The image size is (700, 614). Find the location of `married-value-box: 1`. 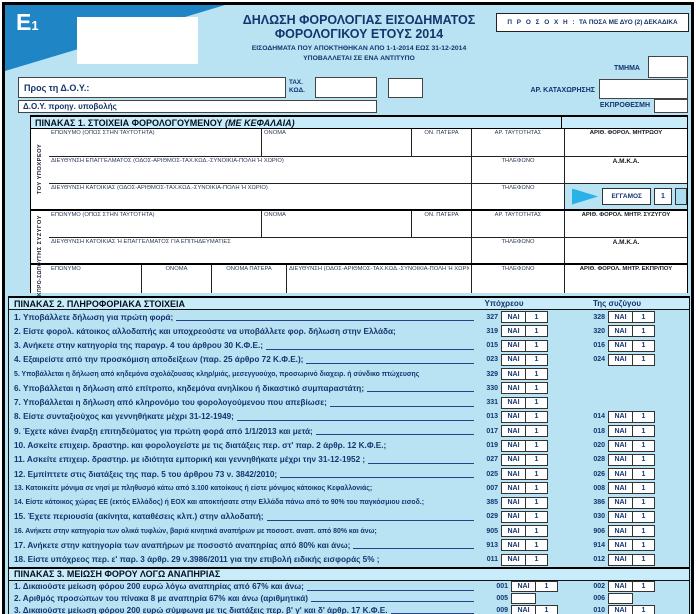

married-value-box: 1 is located at coordinates (663, 196).